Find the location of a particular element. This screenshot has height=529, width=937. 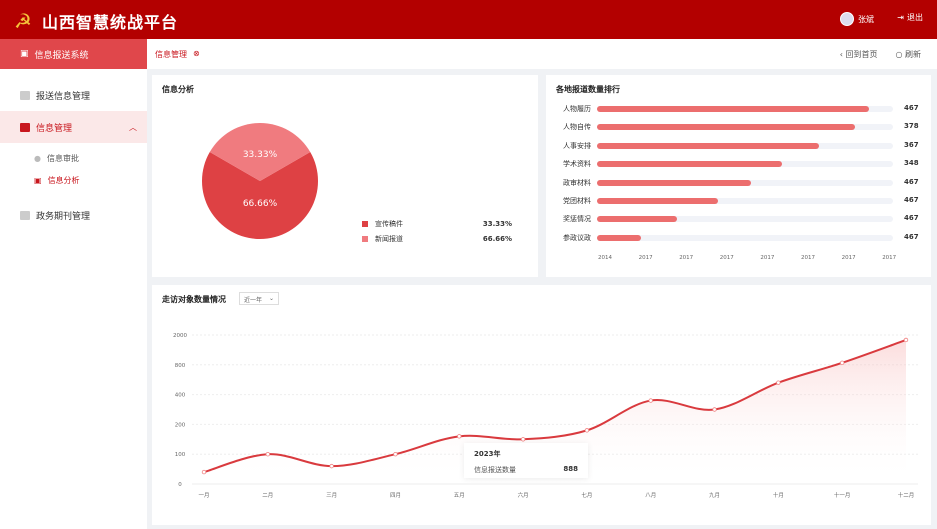

x-tick-label: 四月 is located at coordinates (395, 495).